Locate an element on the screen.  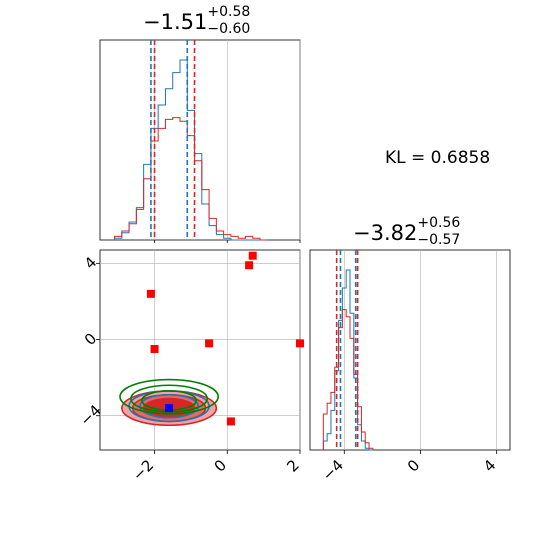
title-p1-minus: −0.60 is located at coordinates (229, 29).